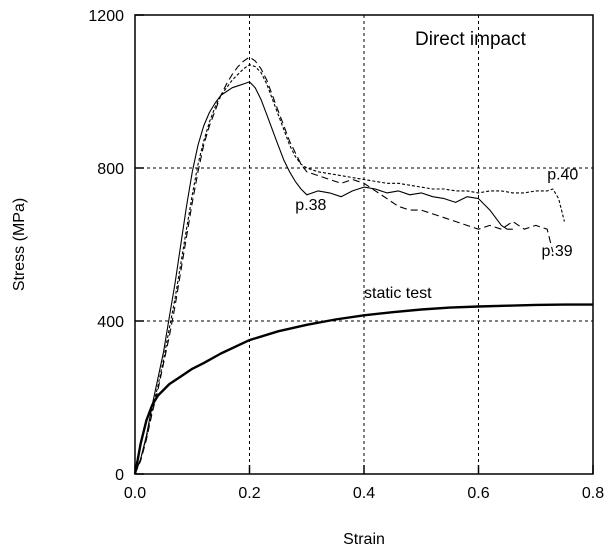 The width and height of the screenshot is (611, 551). Describe the element at coordinates (364, 539) in the screenshot. I see `x-axis-title: Strain` at that location.